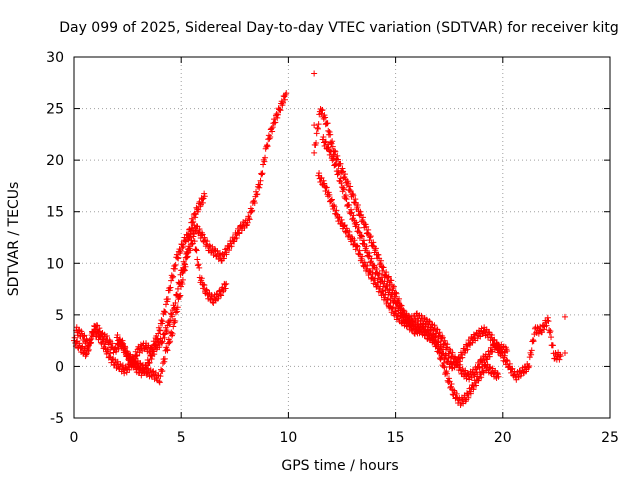  I want to click on x-tick-label: 15, so click(396, 438).